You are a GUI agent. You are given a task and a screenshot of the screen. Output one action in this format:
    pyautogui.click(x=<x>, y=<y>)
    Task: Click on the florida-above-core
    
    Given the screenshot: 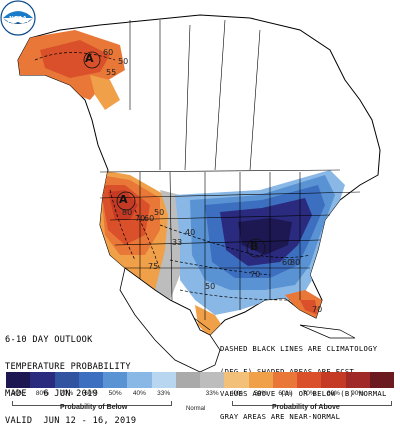 What is the action you would take?
    pyautogui.click(x=309, y=307)
    